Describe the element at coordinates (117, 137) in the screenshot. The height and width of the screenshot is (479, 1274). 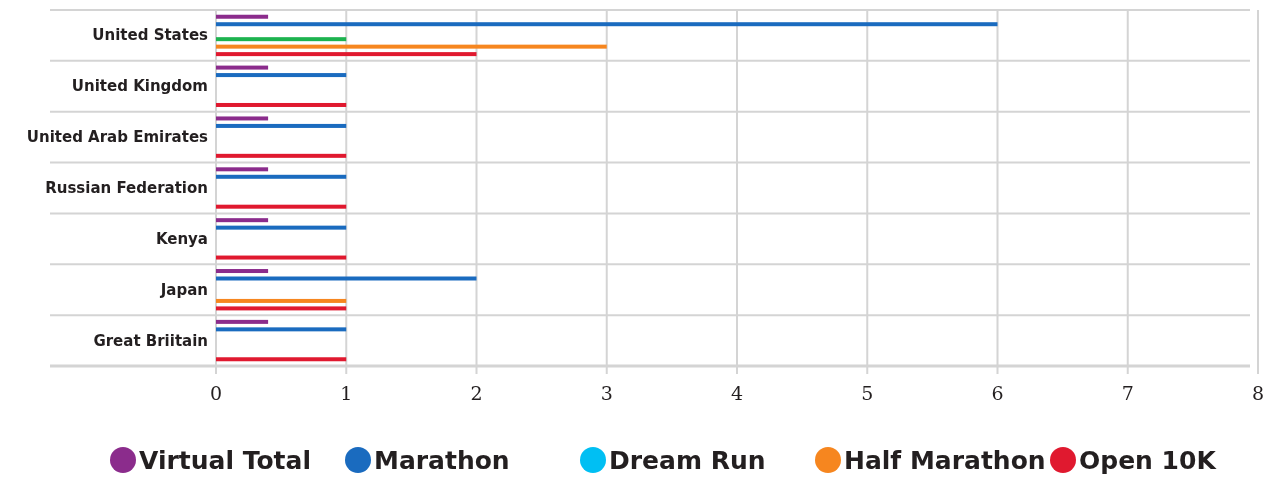
I see `y-tick-label: United Arab Emirates` at that location.